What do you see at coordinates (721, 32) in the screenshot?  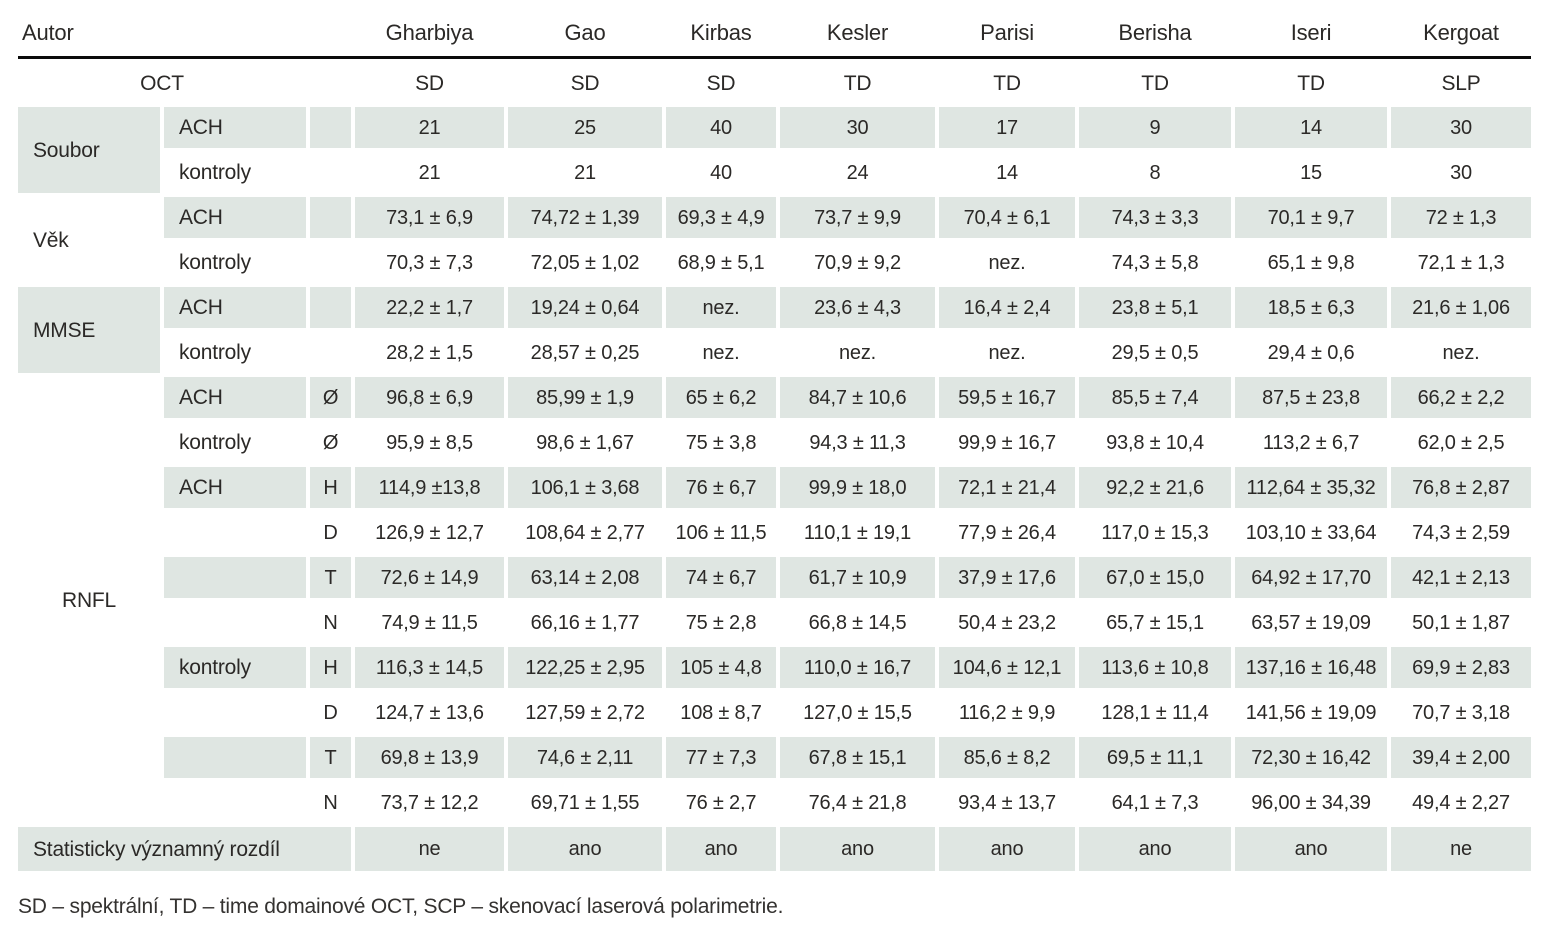 I see `column-header-kirbas: Kirbas` at bounding box center [721, 32].